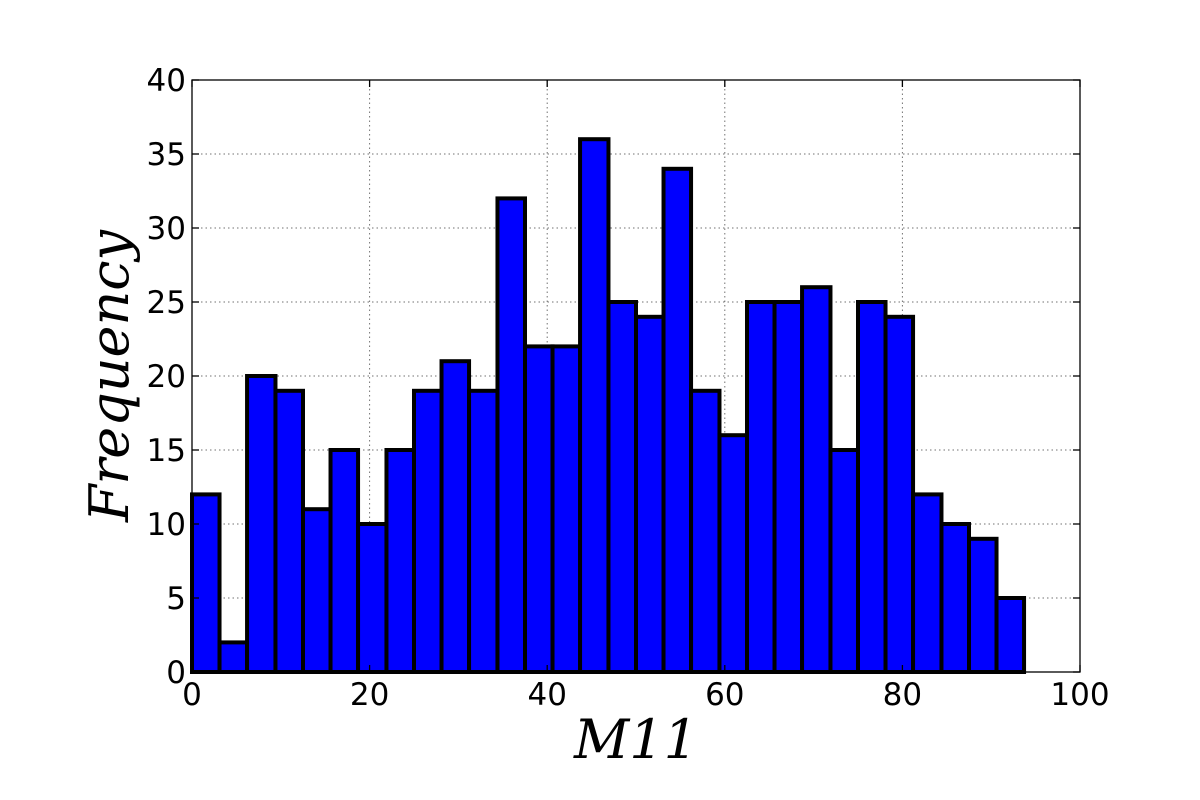 The width and height of the screenshot is (1200, 800). Describe the element at coordinates (635, 739) in the screenshot. I see `x-axis-title: M11` at that location.